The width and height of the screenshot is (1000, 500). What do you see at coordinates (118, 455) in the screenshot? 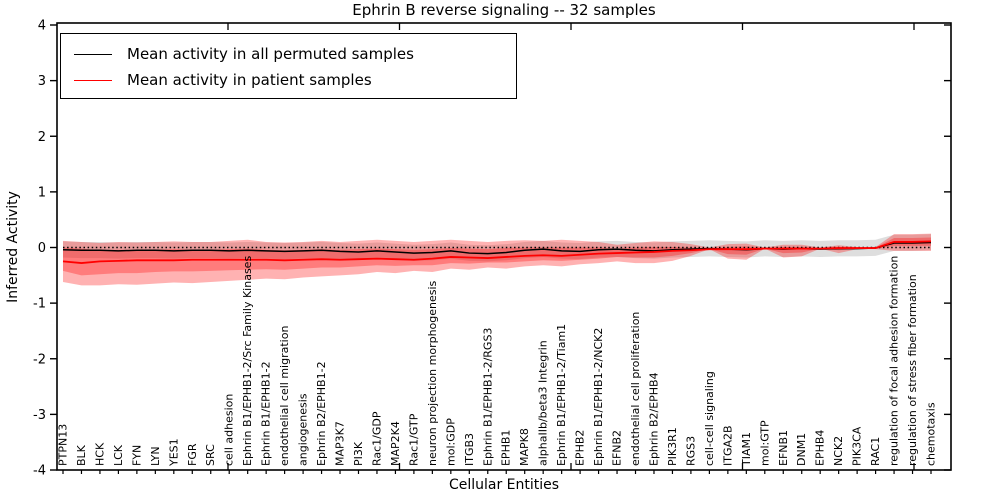
I see `x-tick-label: LCK` at bounding box center [118, 455].